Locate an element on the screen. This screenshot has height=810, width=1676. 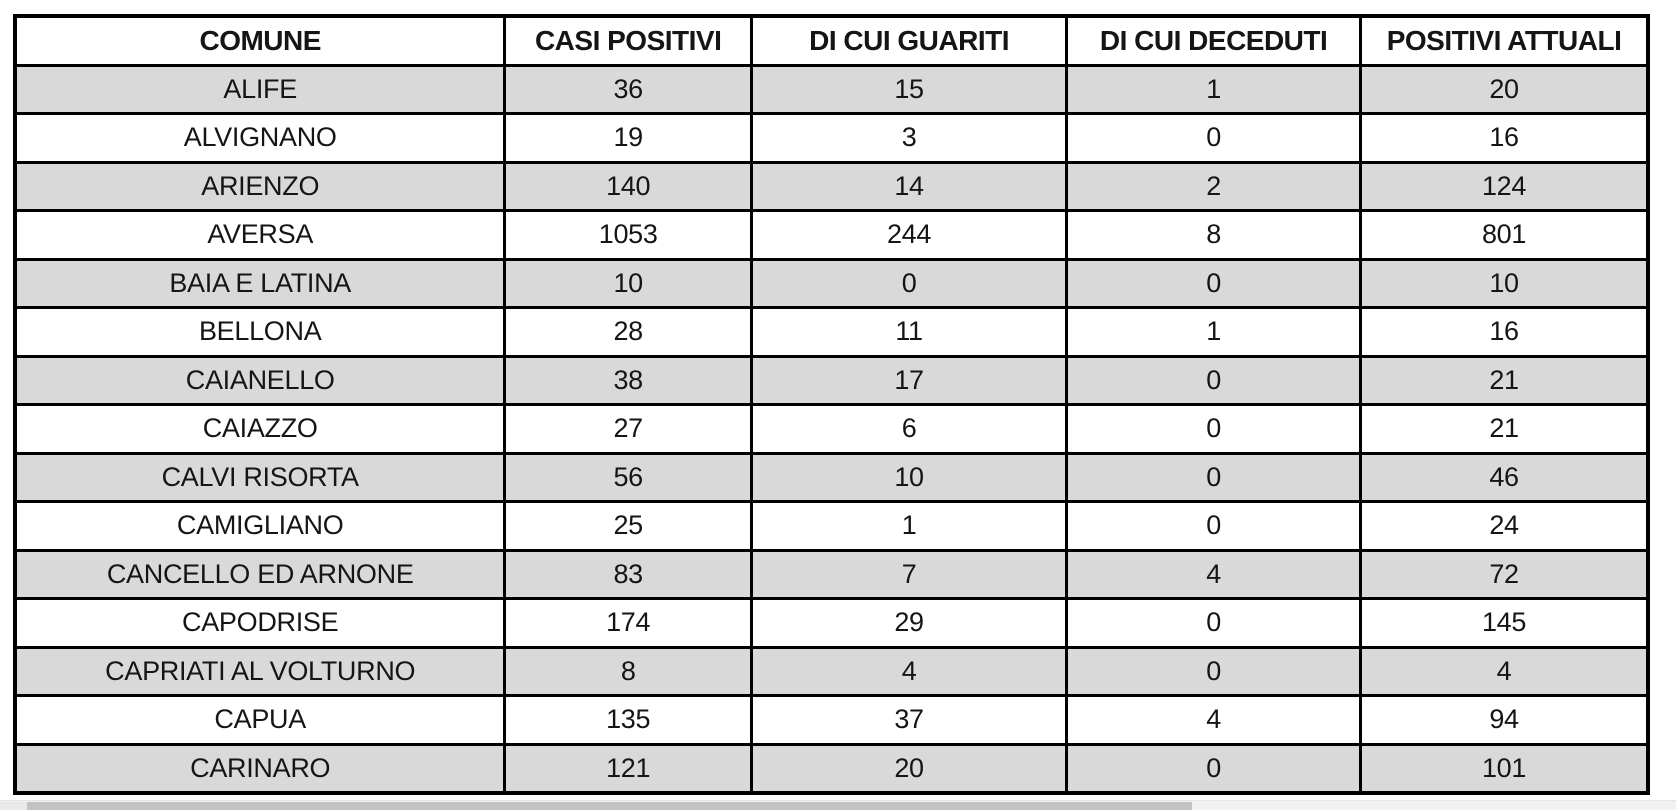
value-cell: 1053 is located at coordinates (628, 235).